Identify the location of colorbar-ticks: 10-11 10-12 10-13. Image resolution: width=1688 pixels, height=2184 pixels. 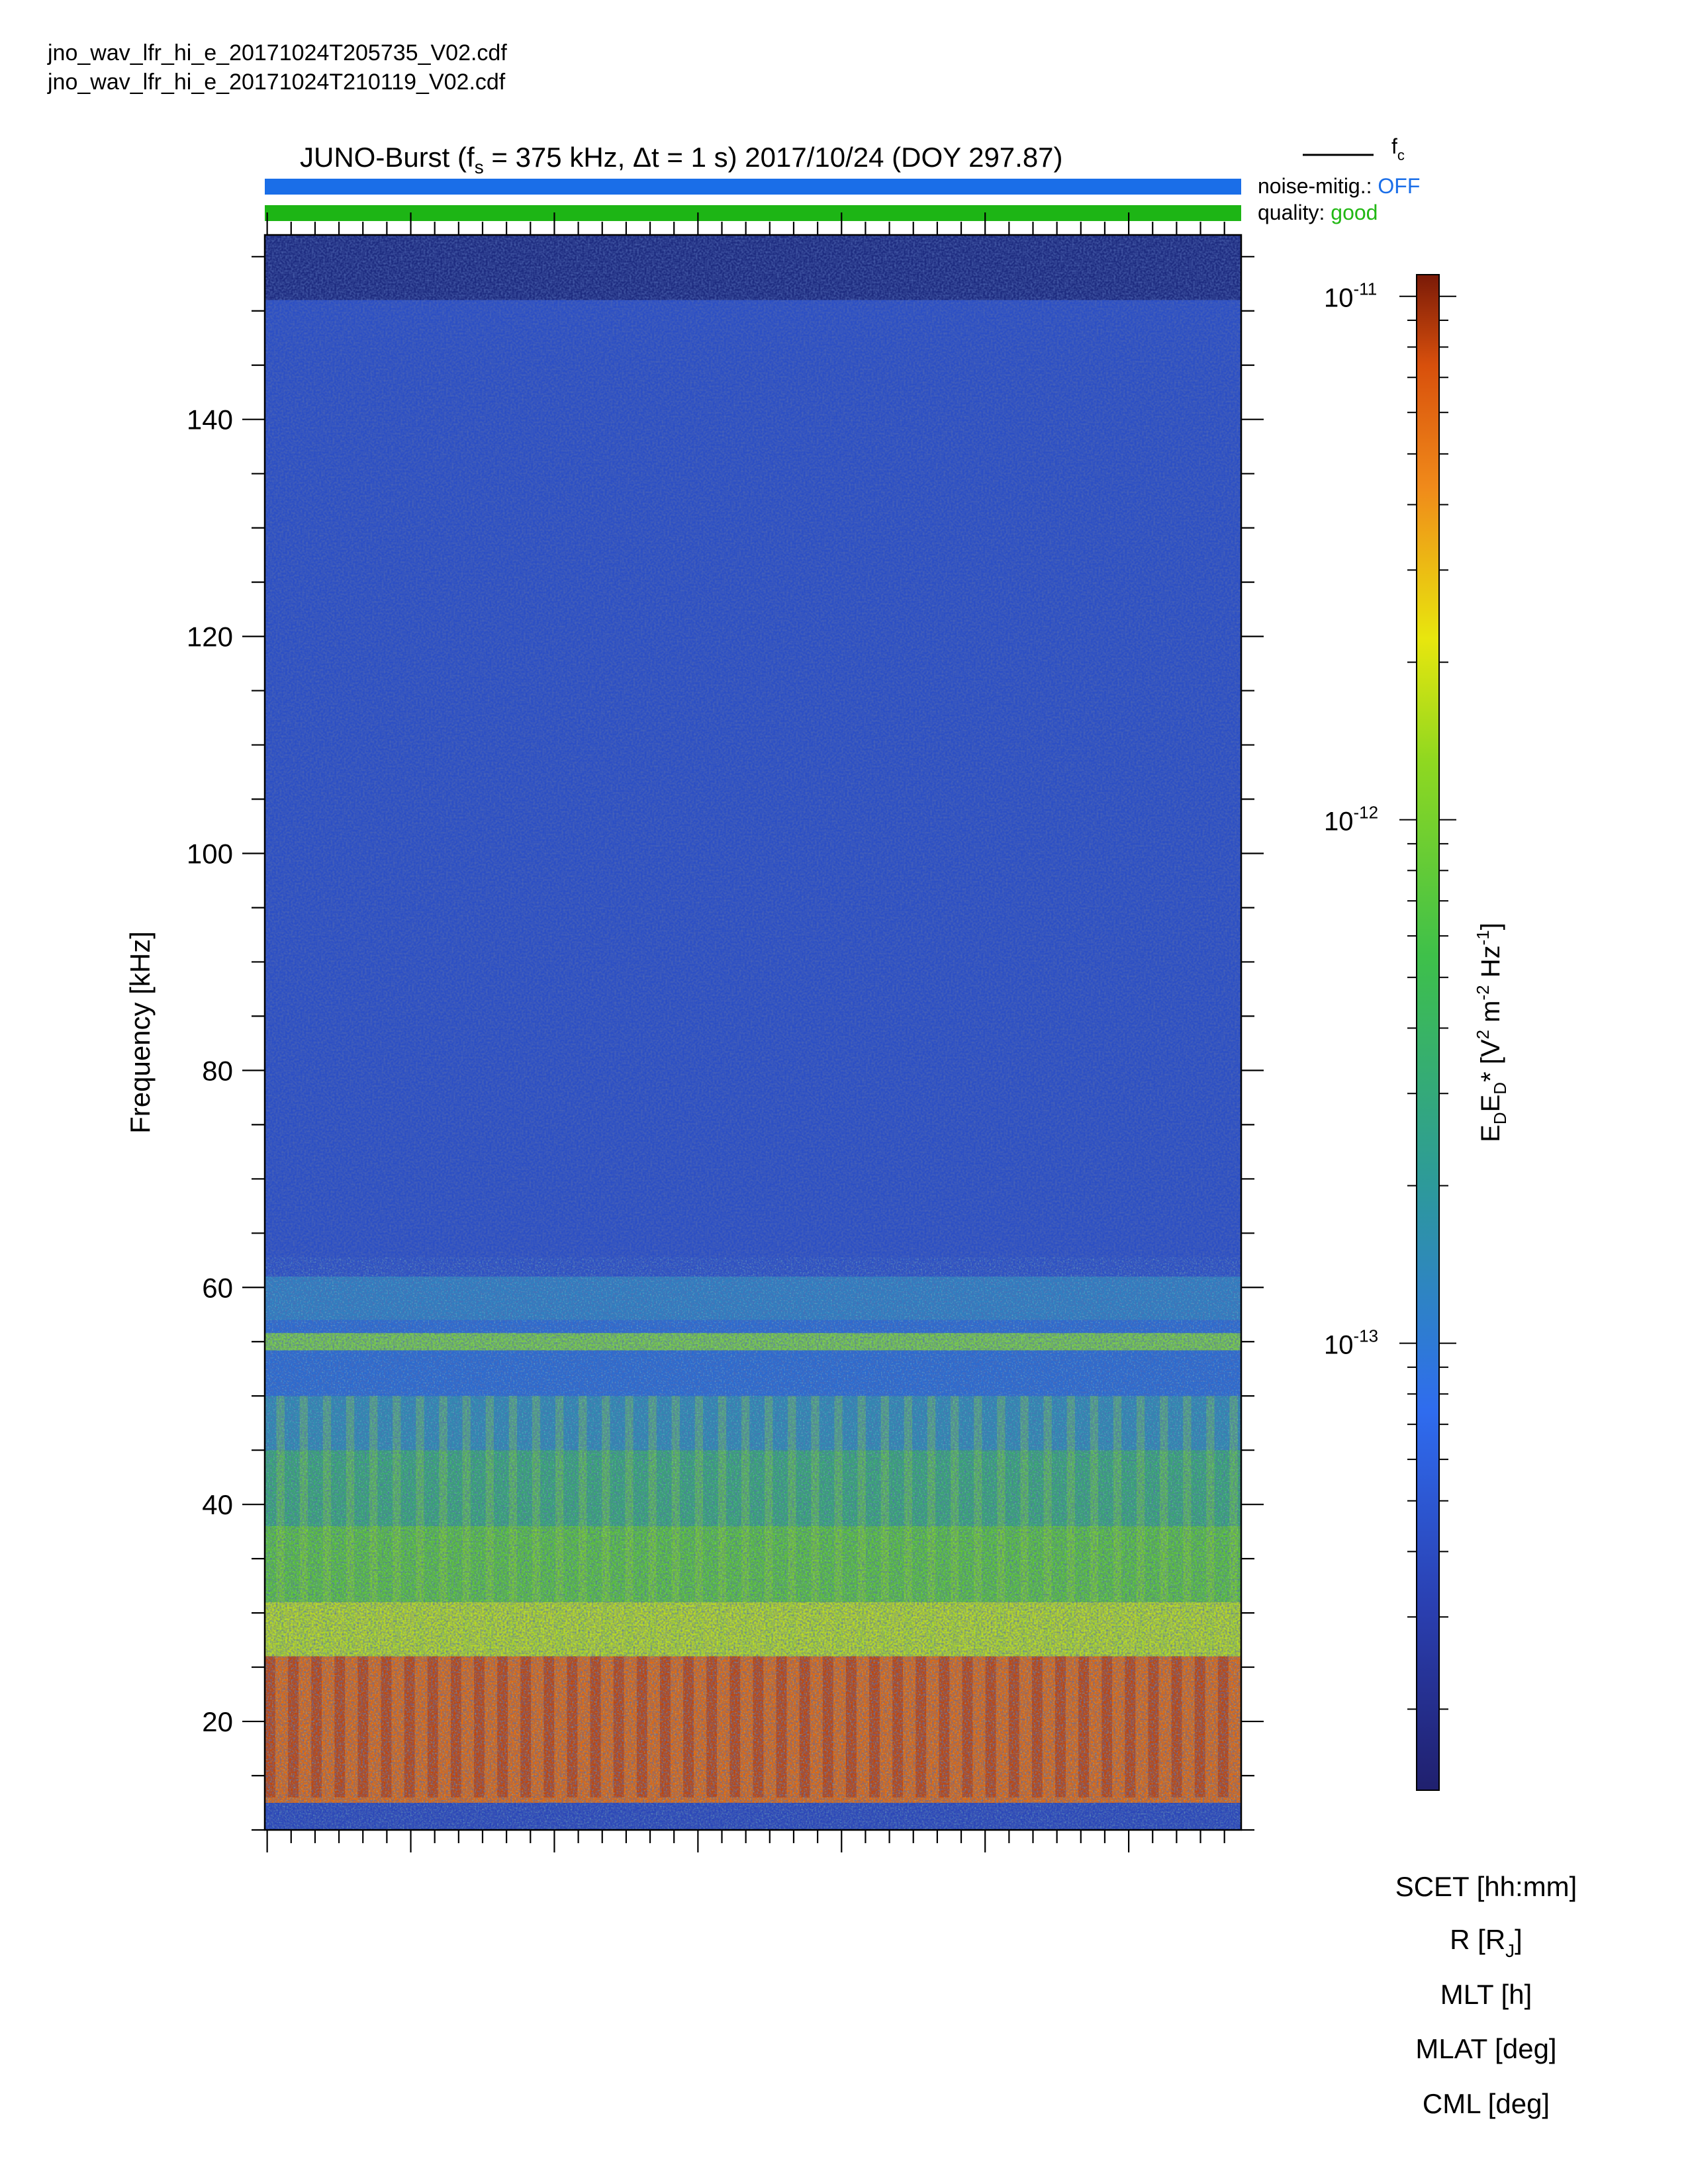
(1390, 994).